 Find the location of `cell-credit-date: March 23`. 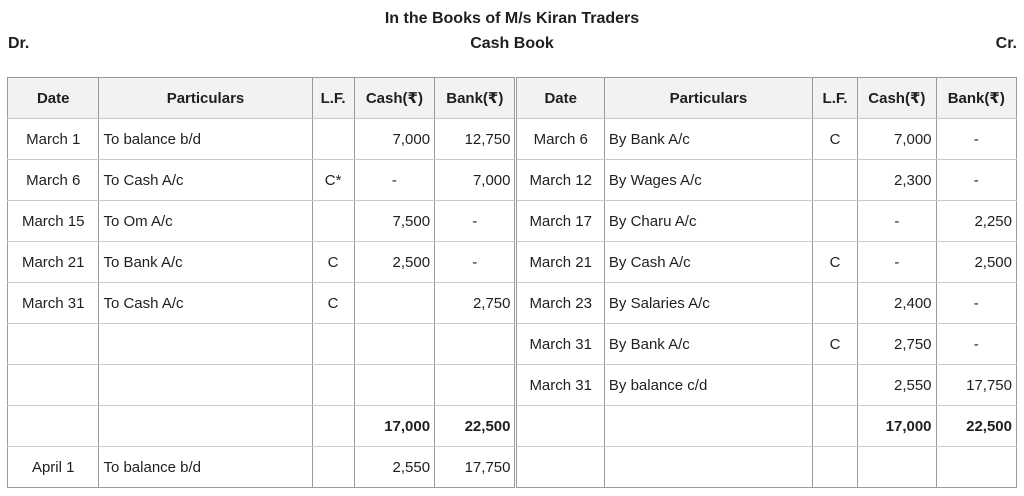

cell-credit-date: March 23 is located at coordinates (559, 303).